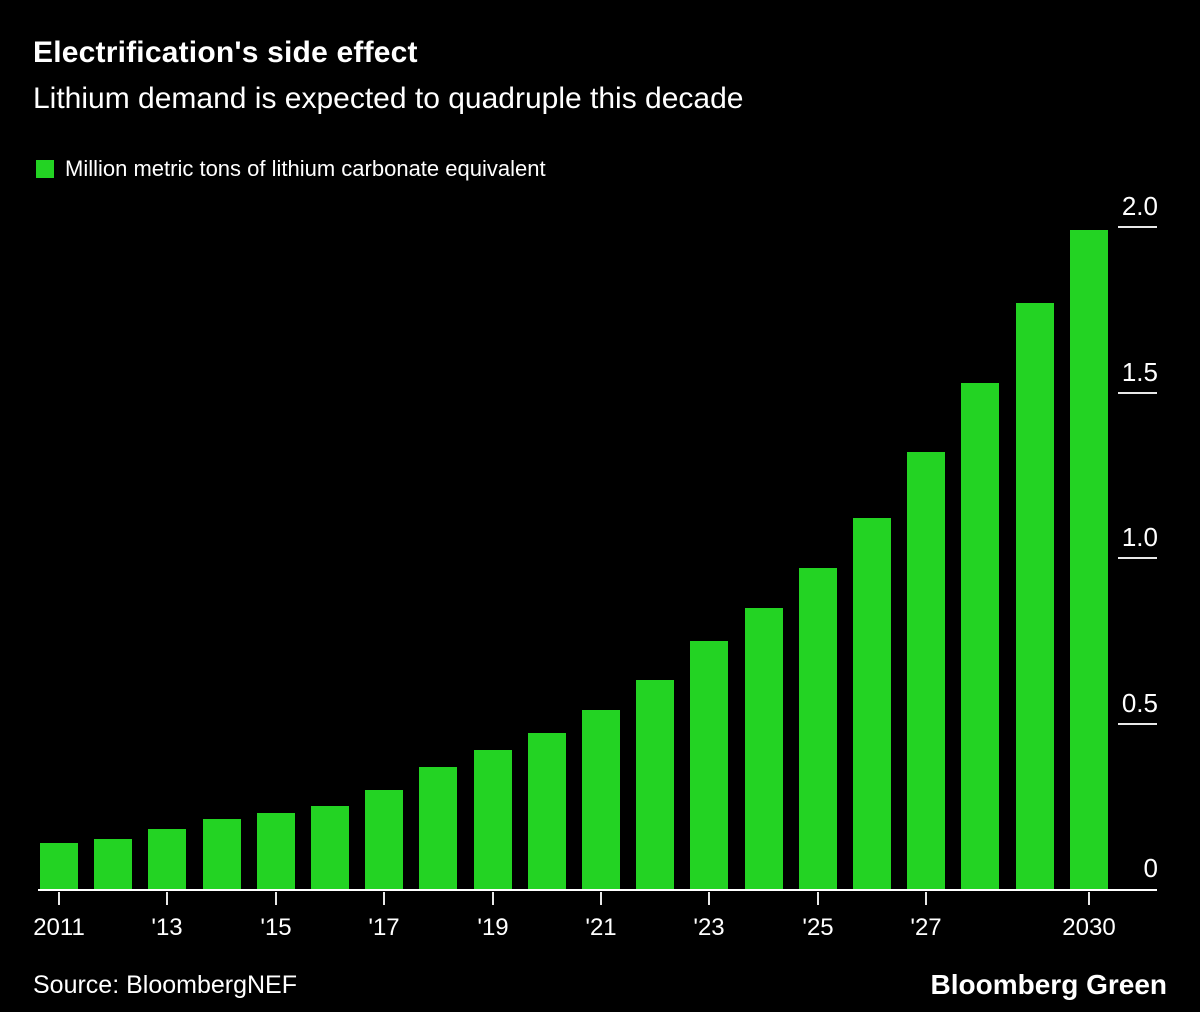 This screenshot has height=1012, width=1200. Describe the element at coordinates (709, 927) in the screenshot. I see `x-label-2023: '23` at that location.